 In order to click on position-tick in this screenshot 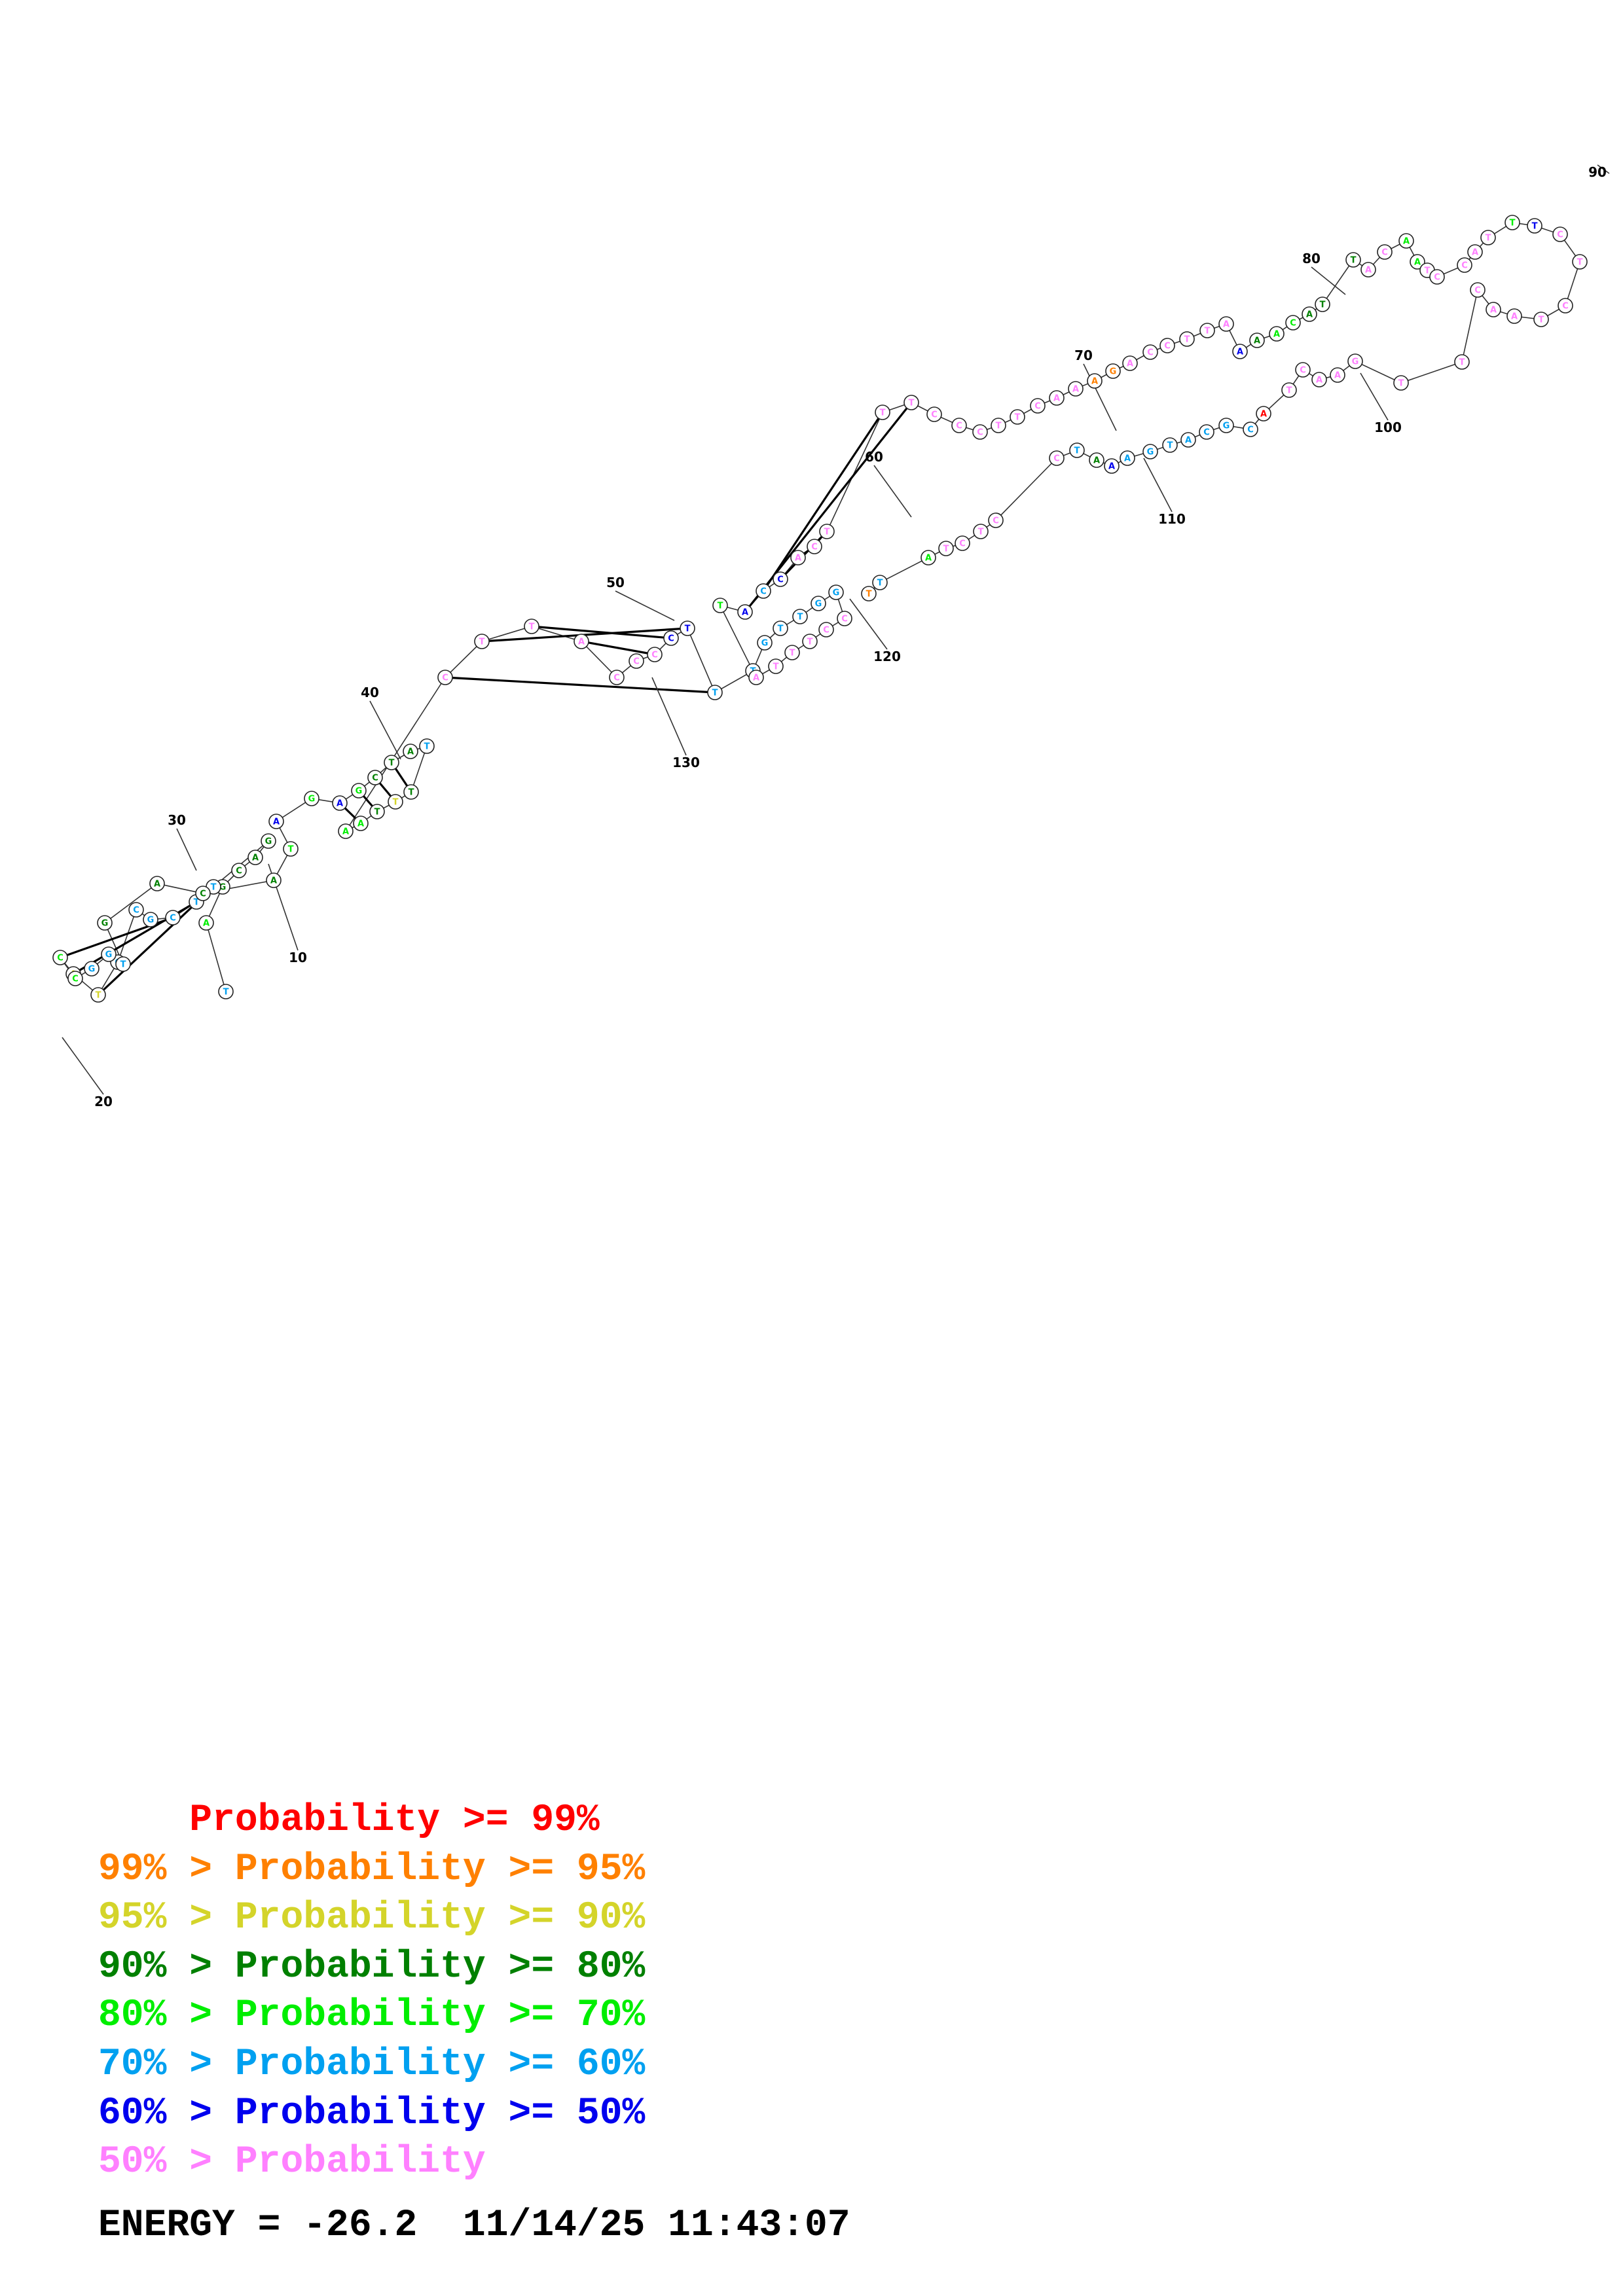, I will do `click(1374, 396)`.